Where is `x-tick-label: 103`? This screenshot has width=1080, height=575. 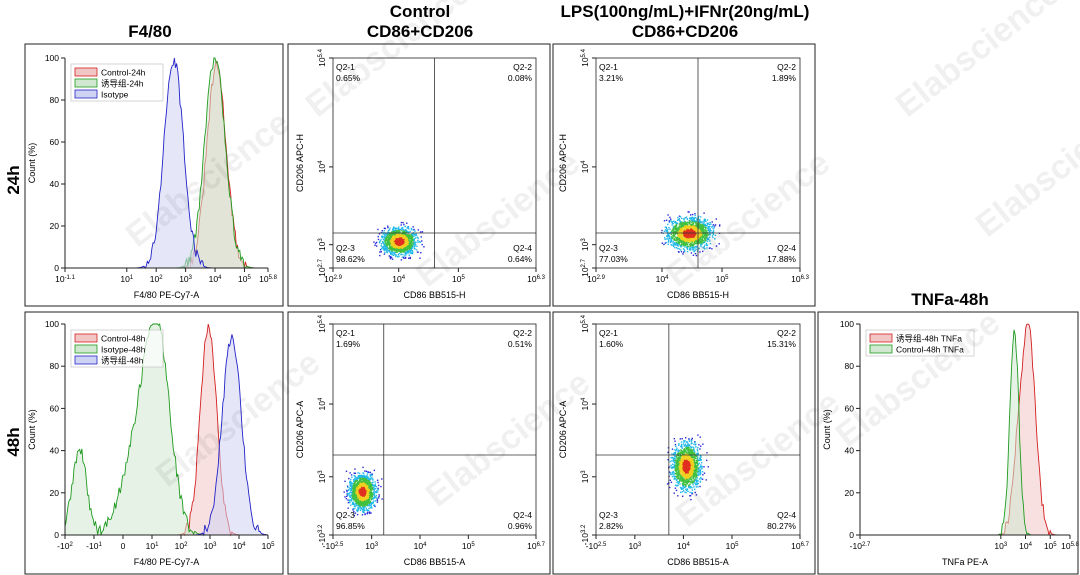
x-tick-label: 103 is located at coordinates (371, 546).